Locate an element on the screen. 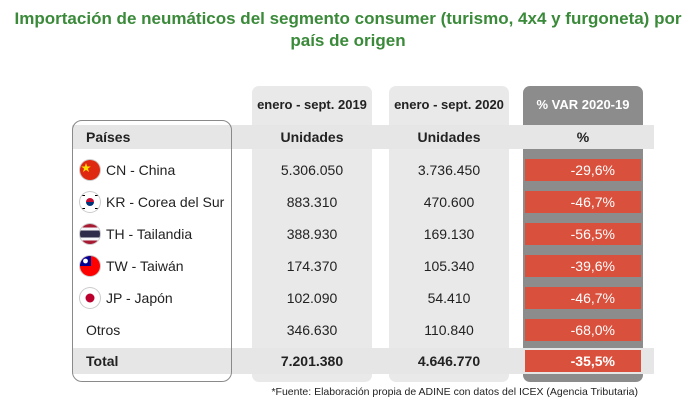 Image resolution: width=696 pixels, height=404 pixels. table-row-label: TW - Taiwán is located at coordinates (128, 266).